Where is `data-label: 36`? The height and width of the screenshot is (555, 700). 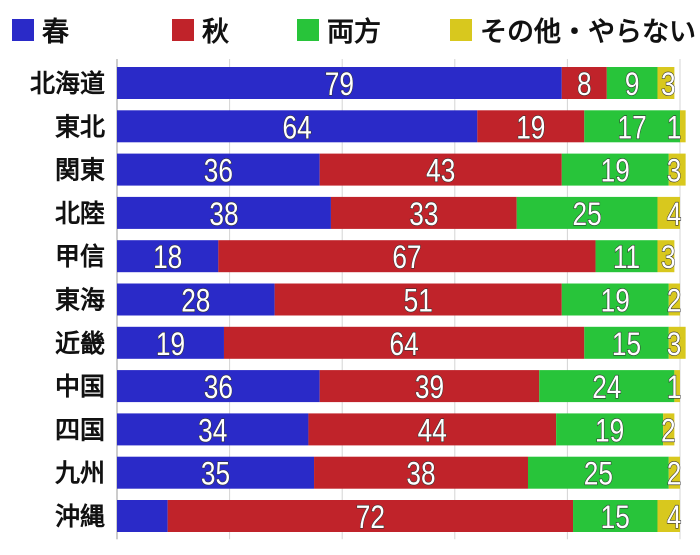
data-label: 36 is located at coordinates (218, 388).